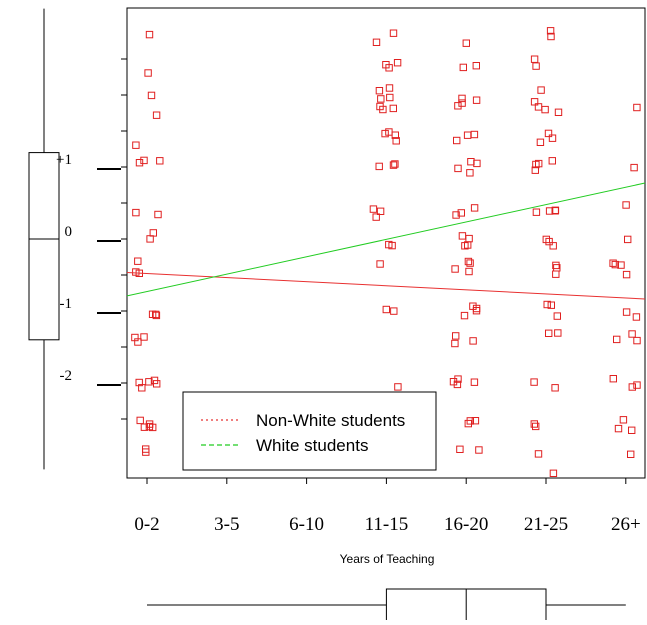 This screenshot has width=647, height=625. Describe the element at coordinates (306, 524) in the screenshot. I see `x-tick-label: 6-10` at that location.